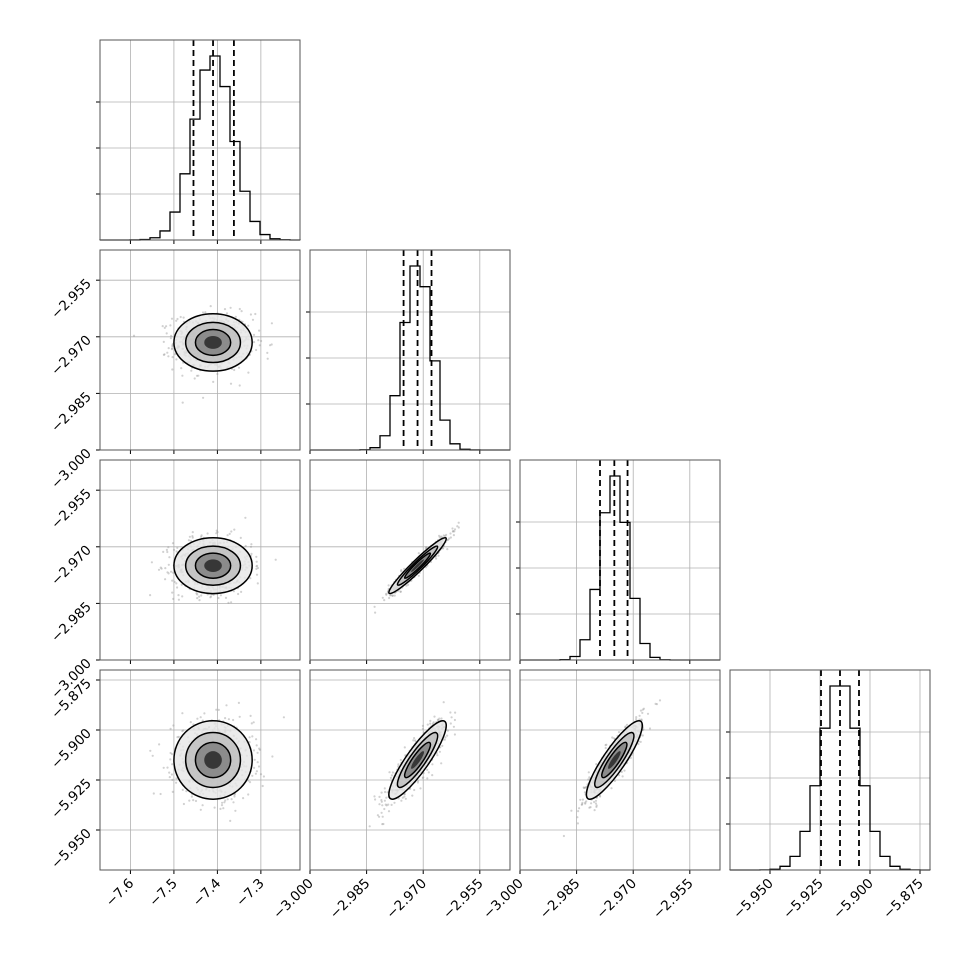 This screenshot has height=970, width=970. What do you see at coordinates (753, 899) in the screenshot?
I see `x-tick-label: −5.950` at bounding box center [753, 899].